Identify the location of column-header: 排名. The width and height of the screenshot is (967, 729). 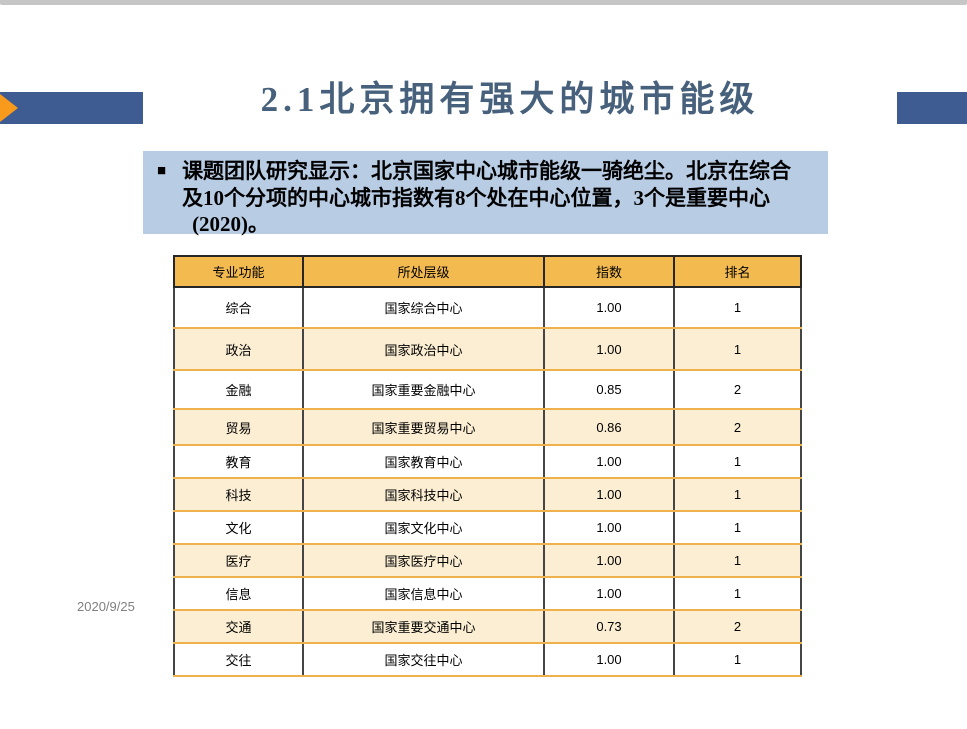
(737, 271).